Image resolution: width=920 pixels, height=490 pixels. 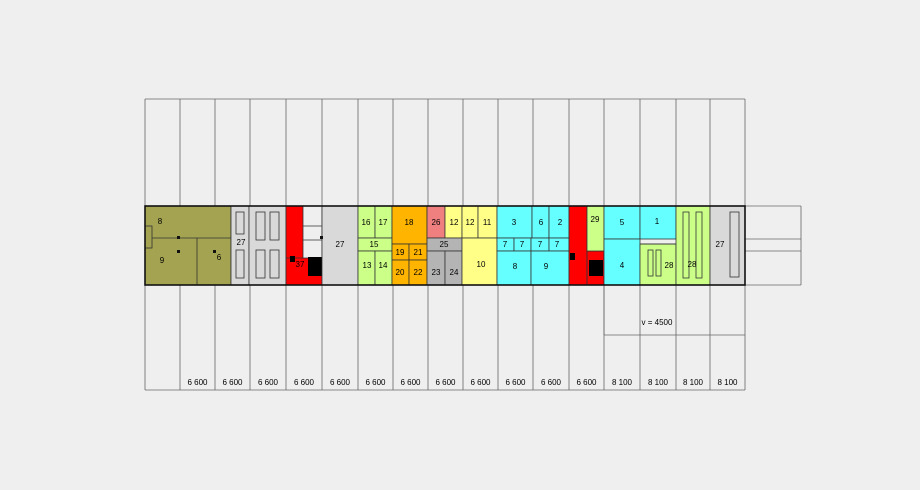 I want to click on room-gray, so click(x=340, y=245).